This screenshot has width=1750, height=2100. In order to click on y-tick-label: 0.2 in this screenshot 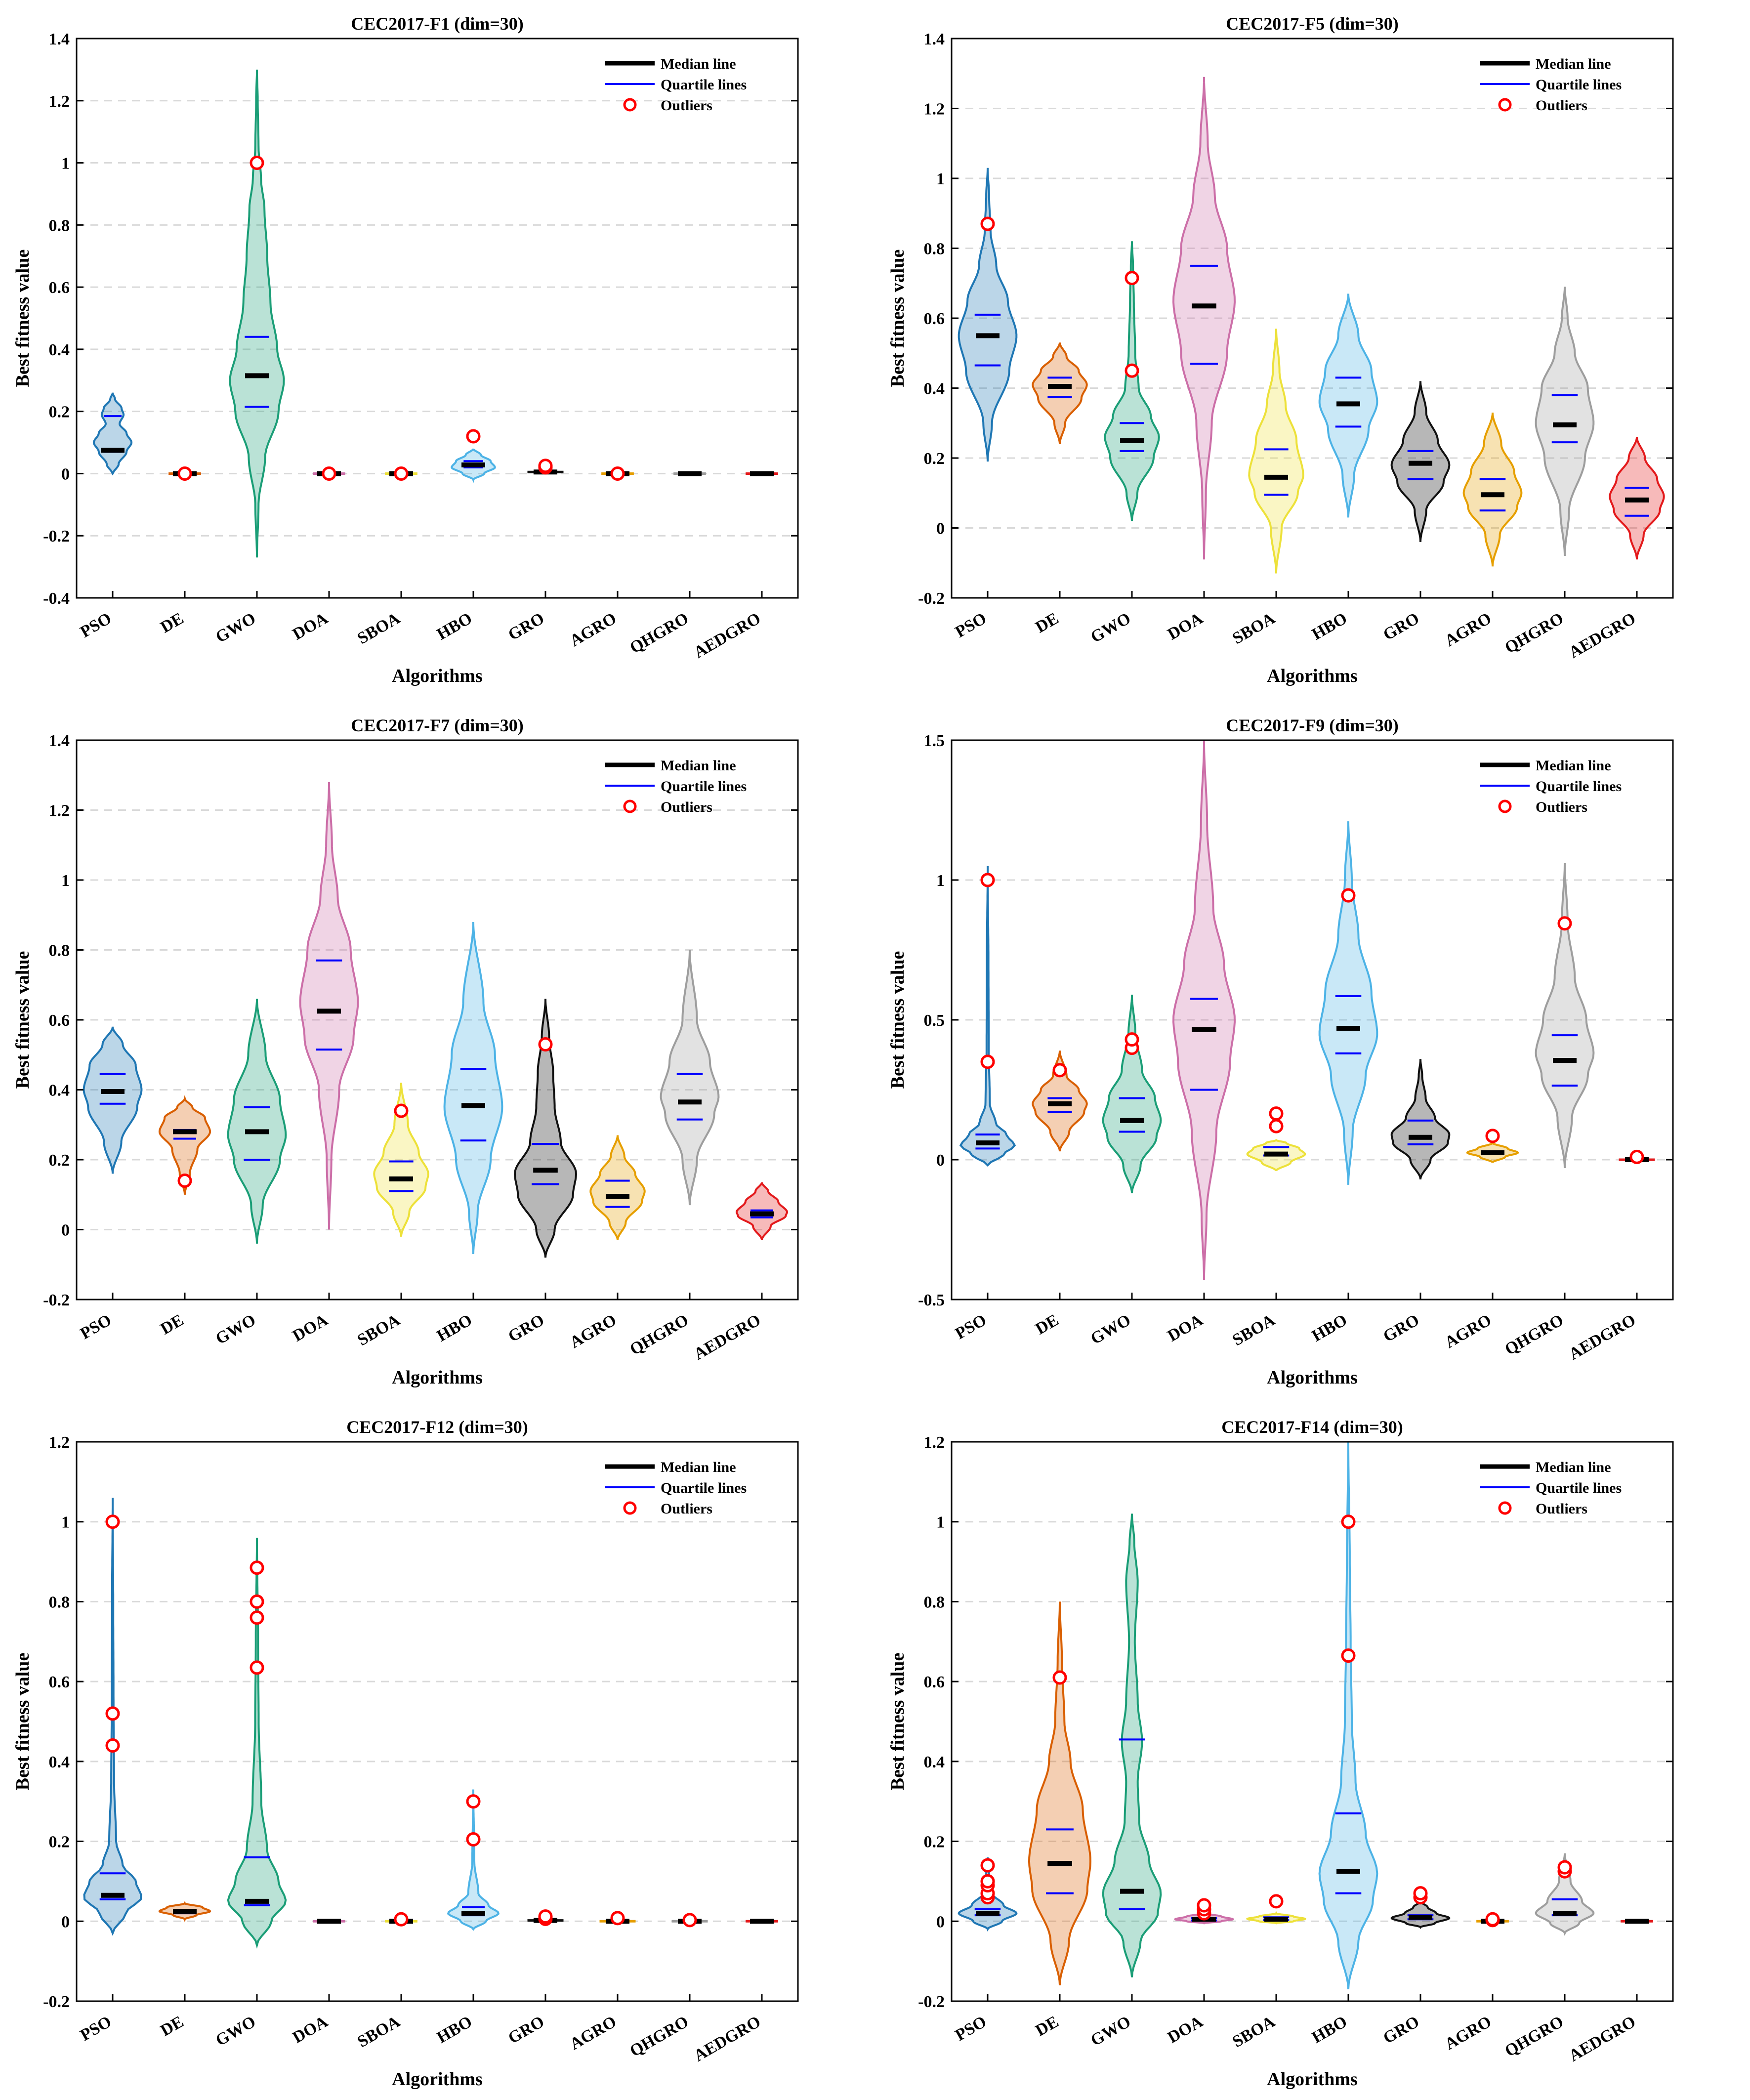, I will do `click(934, 459)`.